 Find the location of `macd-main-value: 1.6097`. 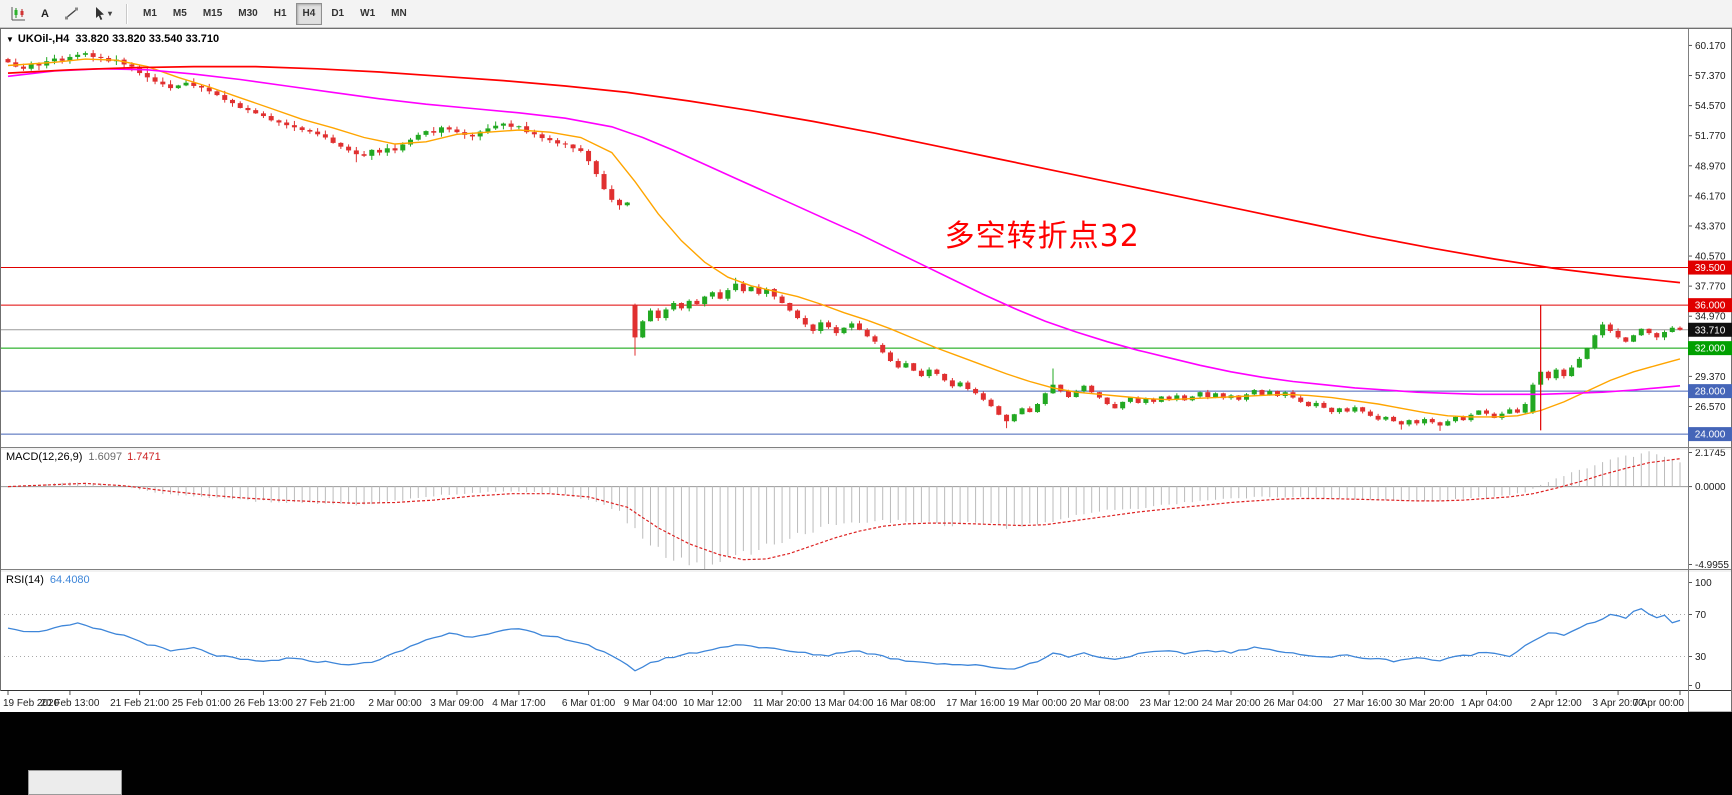

macd-main-value: 1.6097 is located at coordinates (105, 457).